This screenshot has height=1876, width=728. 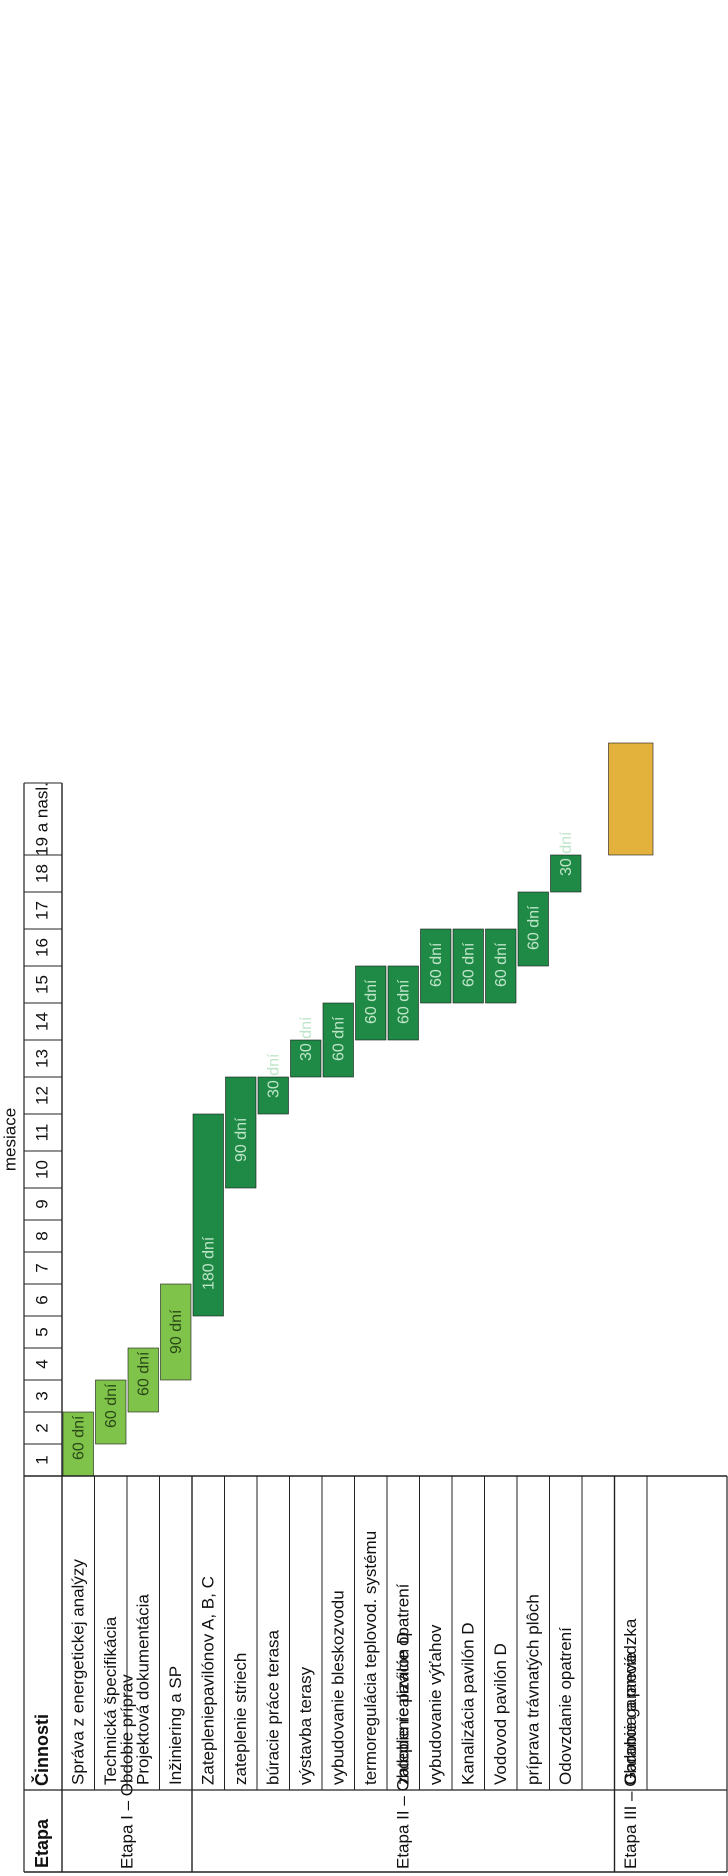 What do you see at coordinates (41, 947) in the screenshot?
I see `month-number: 16` at bounding box center [41, 947].